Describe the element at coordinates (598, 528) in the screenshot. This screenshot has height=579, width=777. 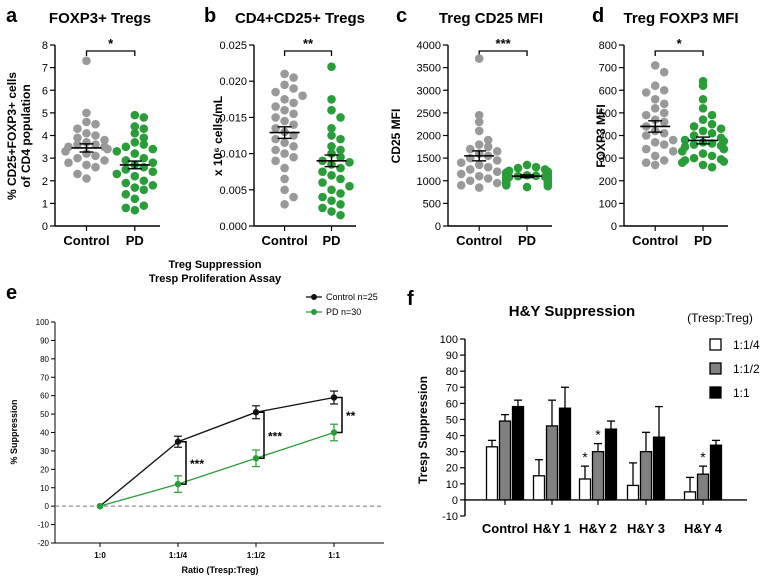
I see `x-tick-label: H&Y 2` at that location.